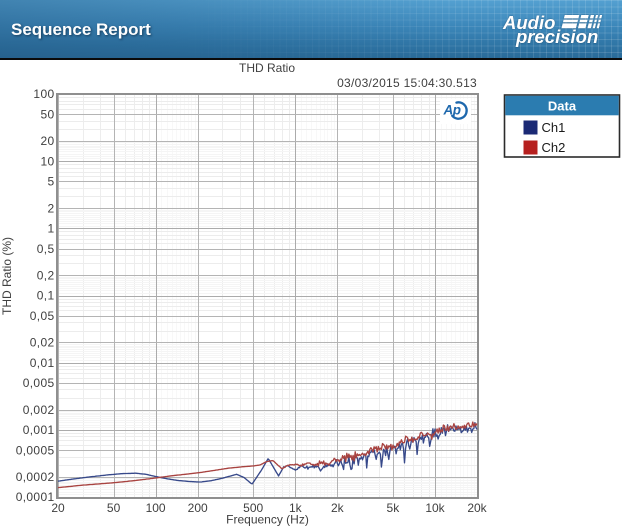  Describe the element at coordinates (42, 343) in the screenshot. I see `svg-text: 0,02` at that location.